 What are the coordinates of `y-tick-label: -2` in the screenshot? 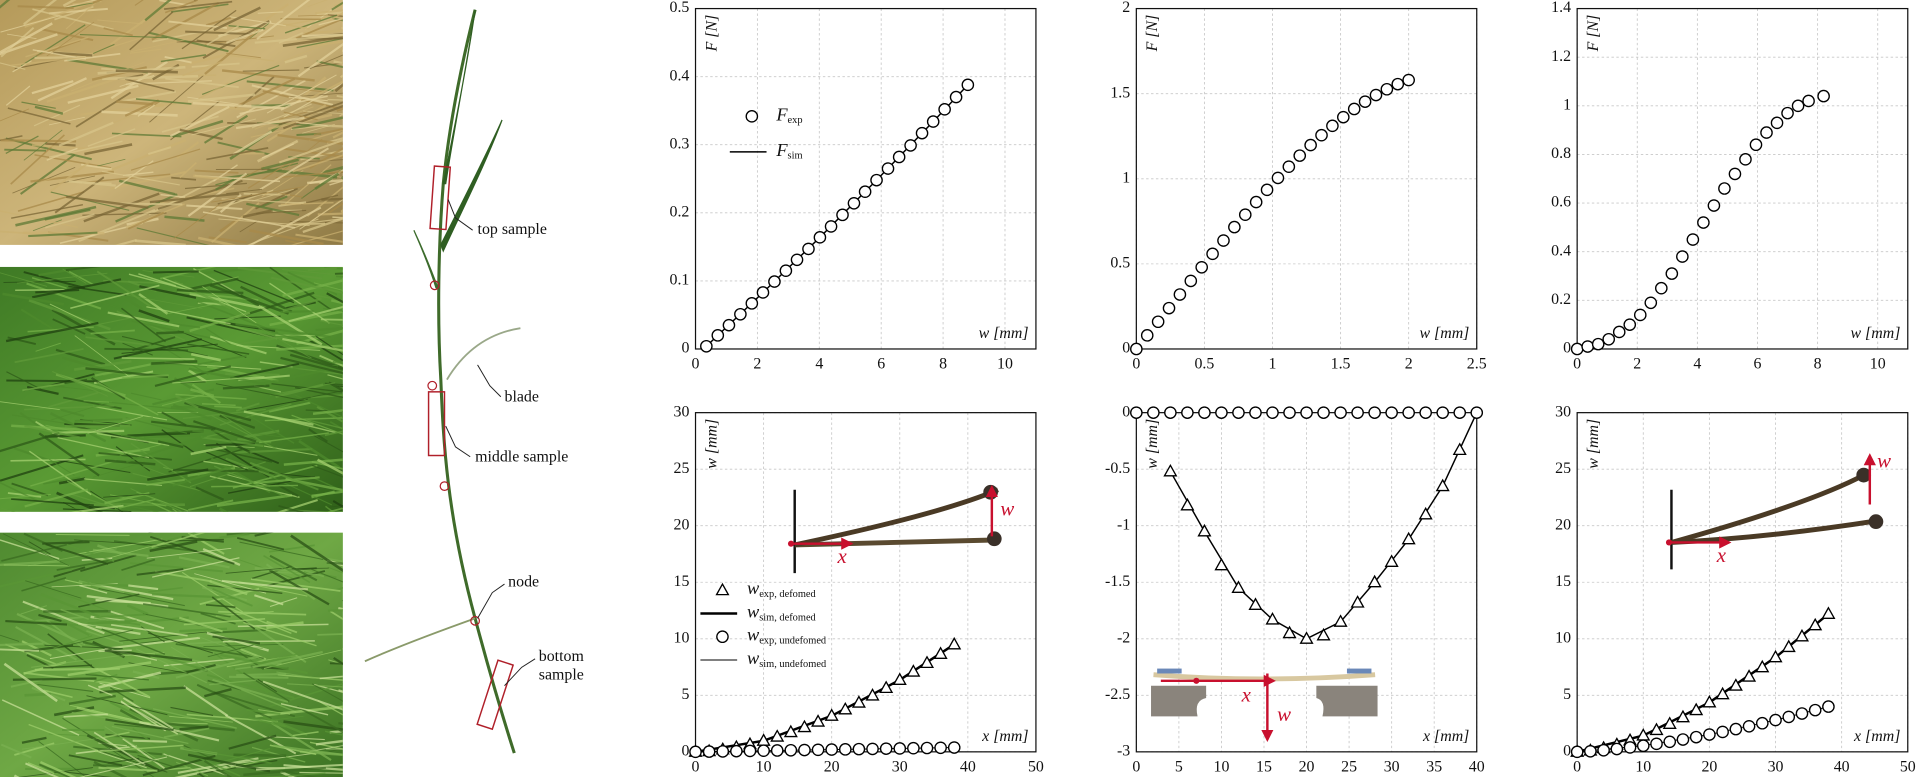 It's located at (1123, 637).